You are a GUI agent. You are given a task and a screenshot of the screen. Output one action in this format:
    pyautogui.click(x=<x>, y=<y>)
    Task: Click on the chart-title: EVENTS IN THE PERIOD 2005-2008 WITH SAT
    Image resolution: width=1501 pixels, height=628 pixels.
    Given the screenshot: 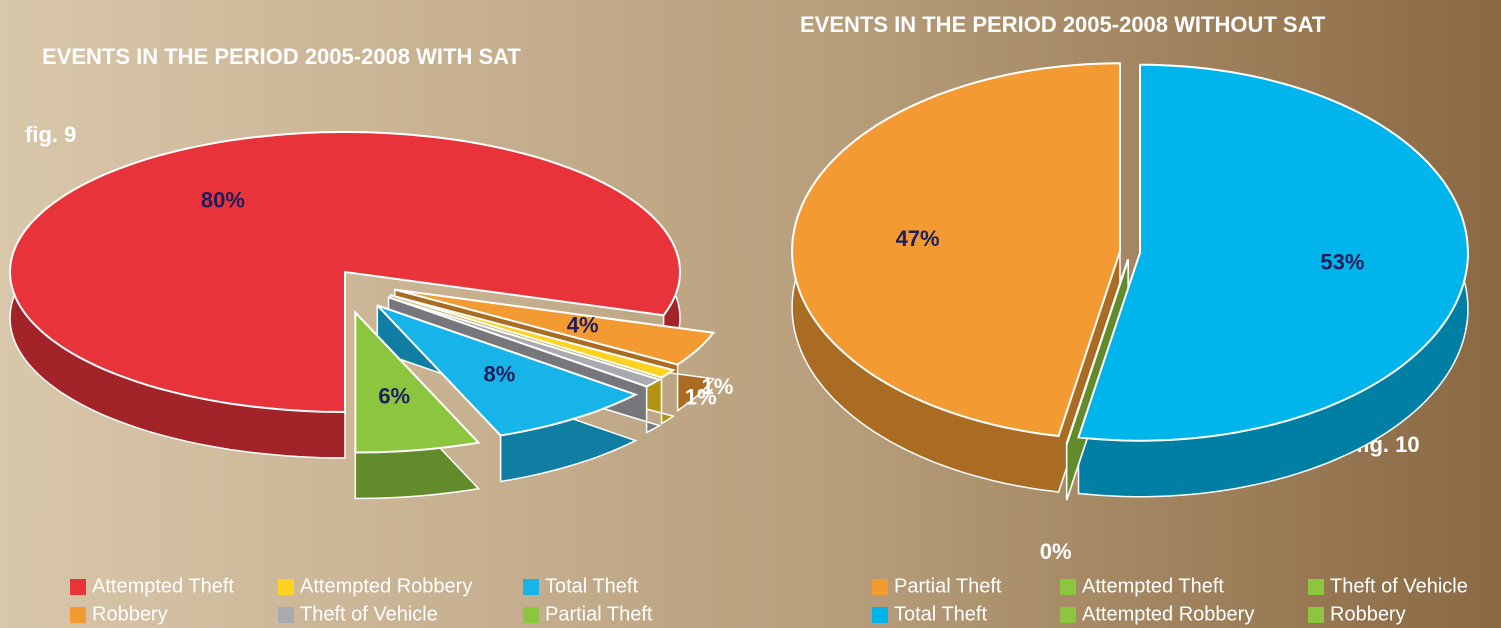 What is the action you would take?
    pyautogui.click(x=281, y=56)
    